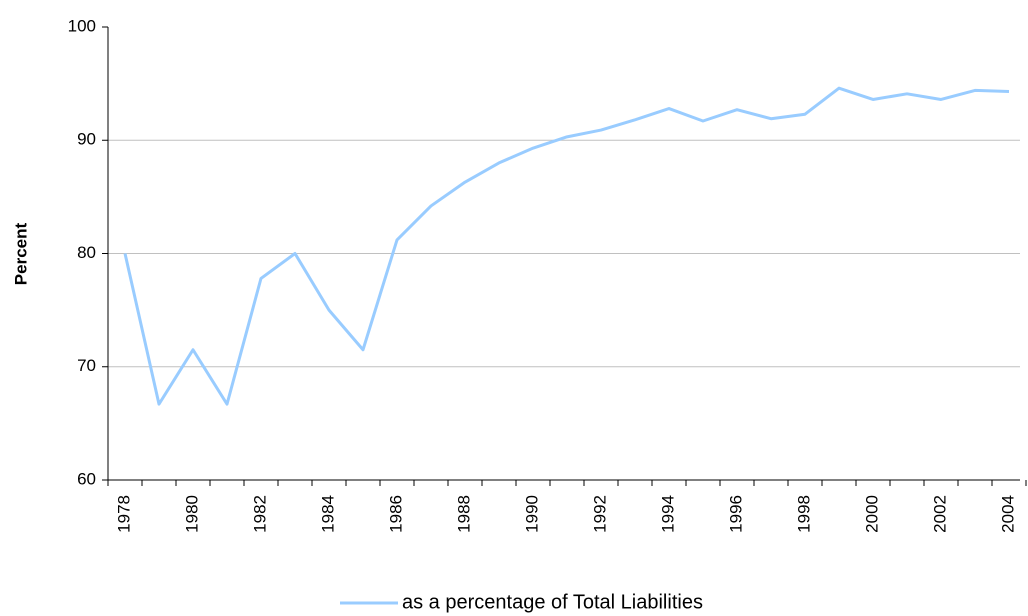 The height and width of the screenshot is (616, 1028). Describe the element at coordinates (667, 514) in the screenshot. I see `x-tick-label: 1994` at that location.